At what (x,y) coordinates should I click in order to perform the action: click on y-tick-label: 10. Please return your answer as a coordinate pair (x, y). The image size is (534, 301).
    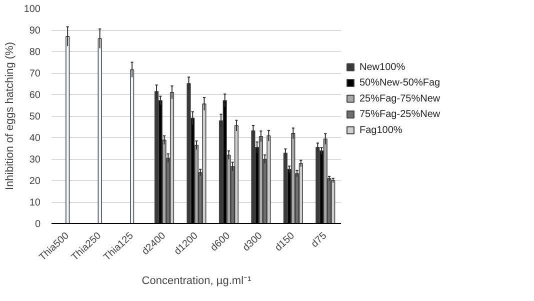
    Looking at the image, I should click on (35, 203).